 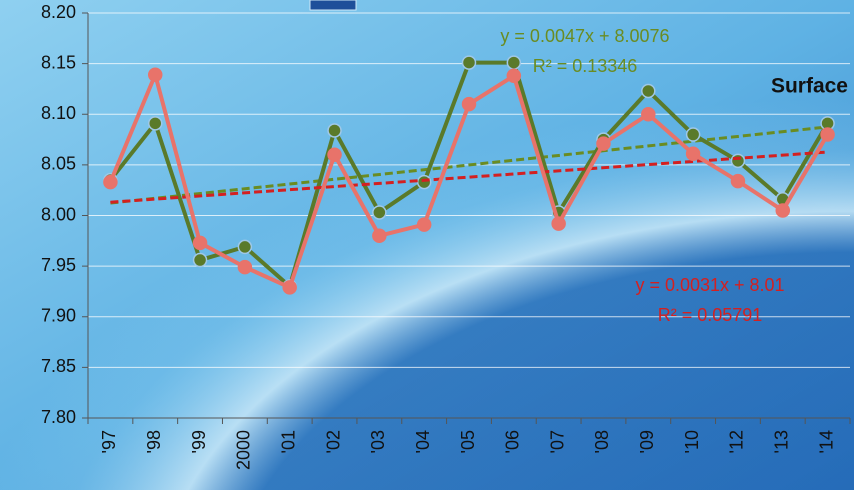 What do you see at coordinates (58, 164) in the screenshot?
I see `y-tick-label: 8.05` at bounding box center [58, 164].